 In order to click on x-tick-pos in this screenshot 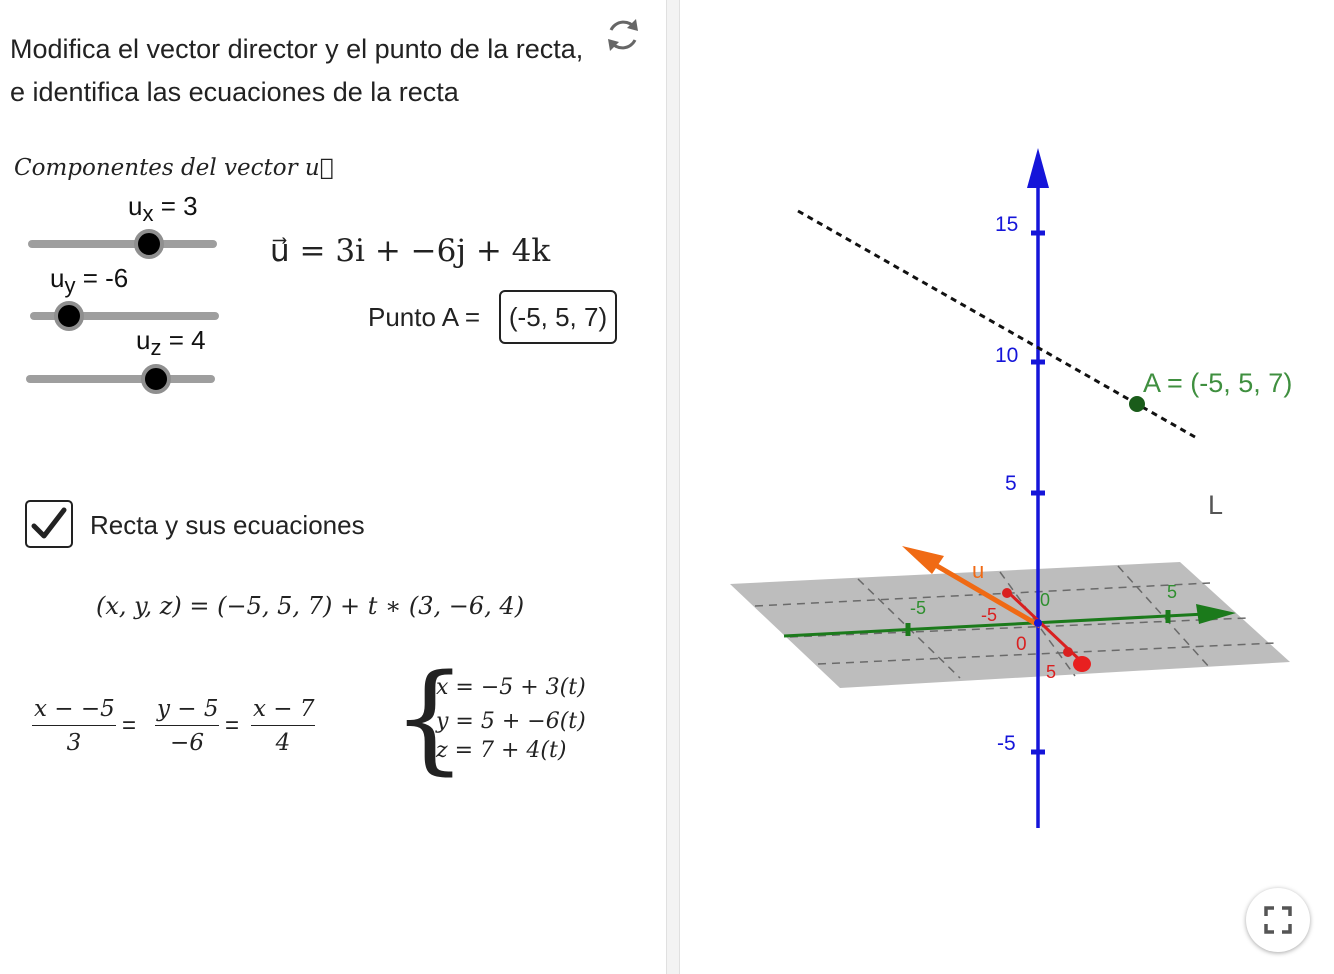, I will do `click(1068, 652)`.